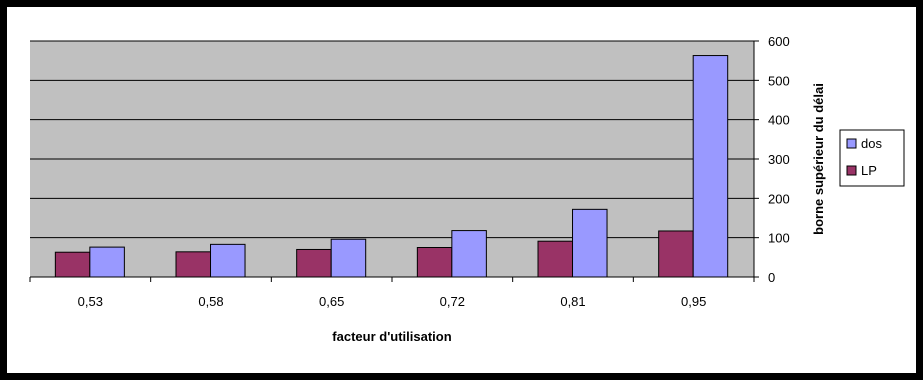 The width and height of the screenshot is (923, 380). What do you see at coordinates (779, 198) in the screenshot?
I see `y-tick-label: 200` at bounding box center [779, 198].